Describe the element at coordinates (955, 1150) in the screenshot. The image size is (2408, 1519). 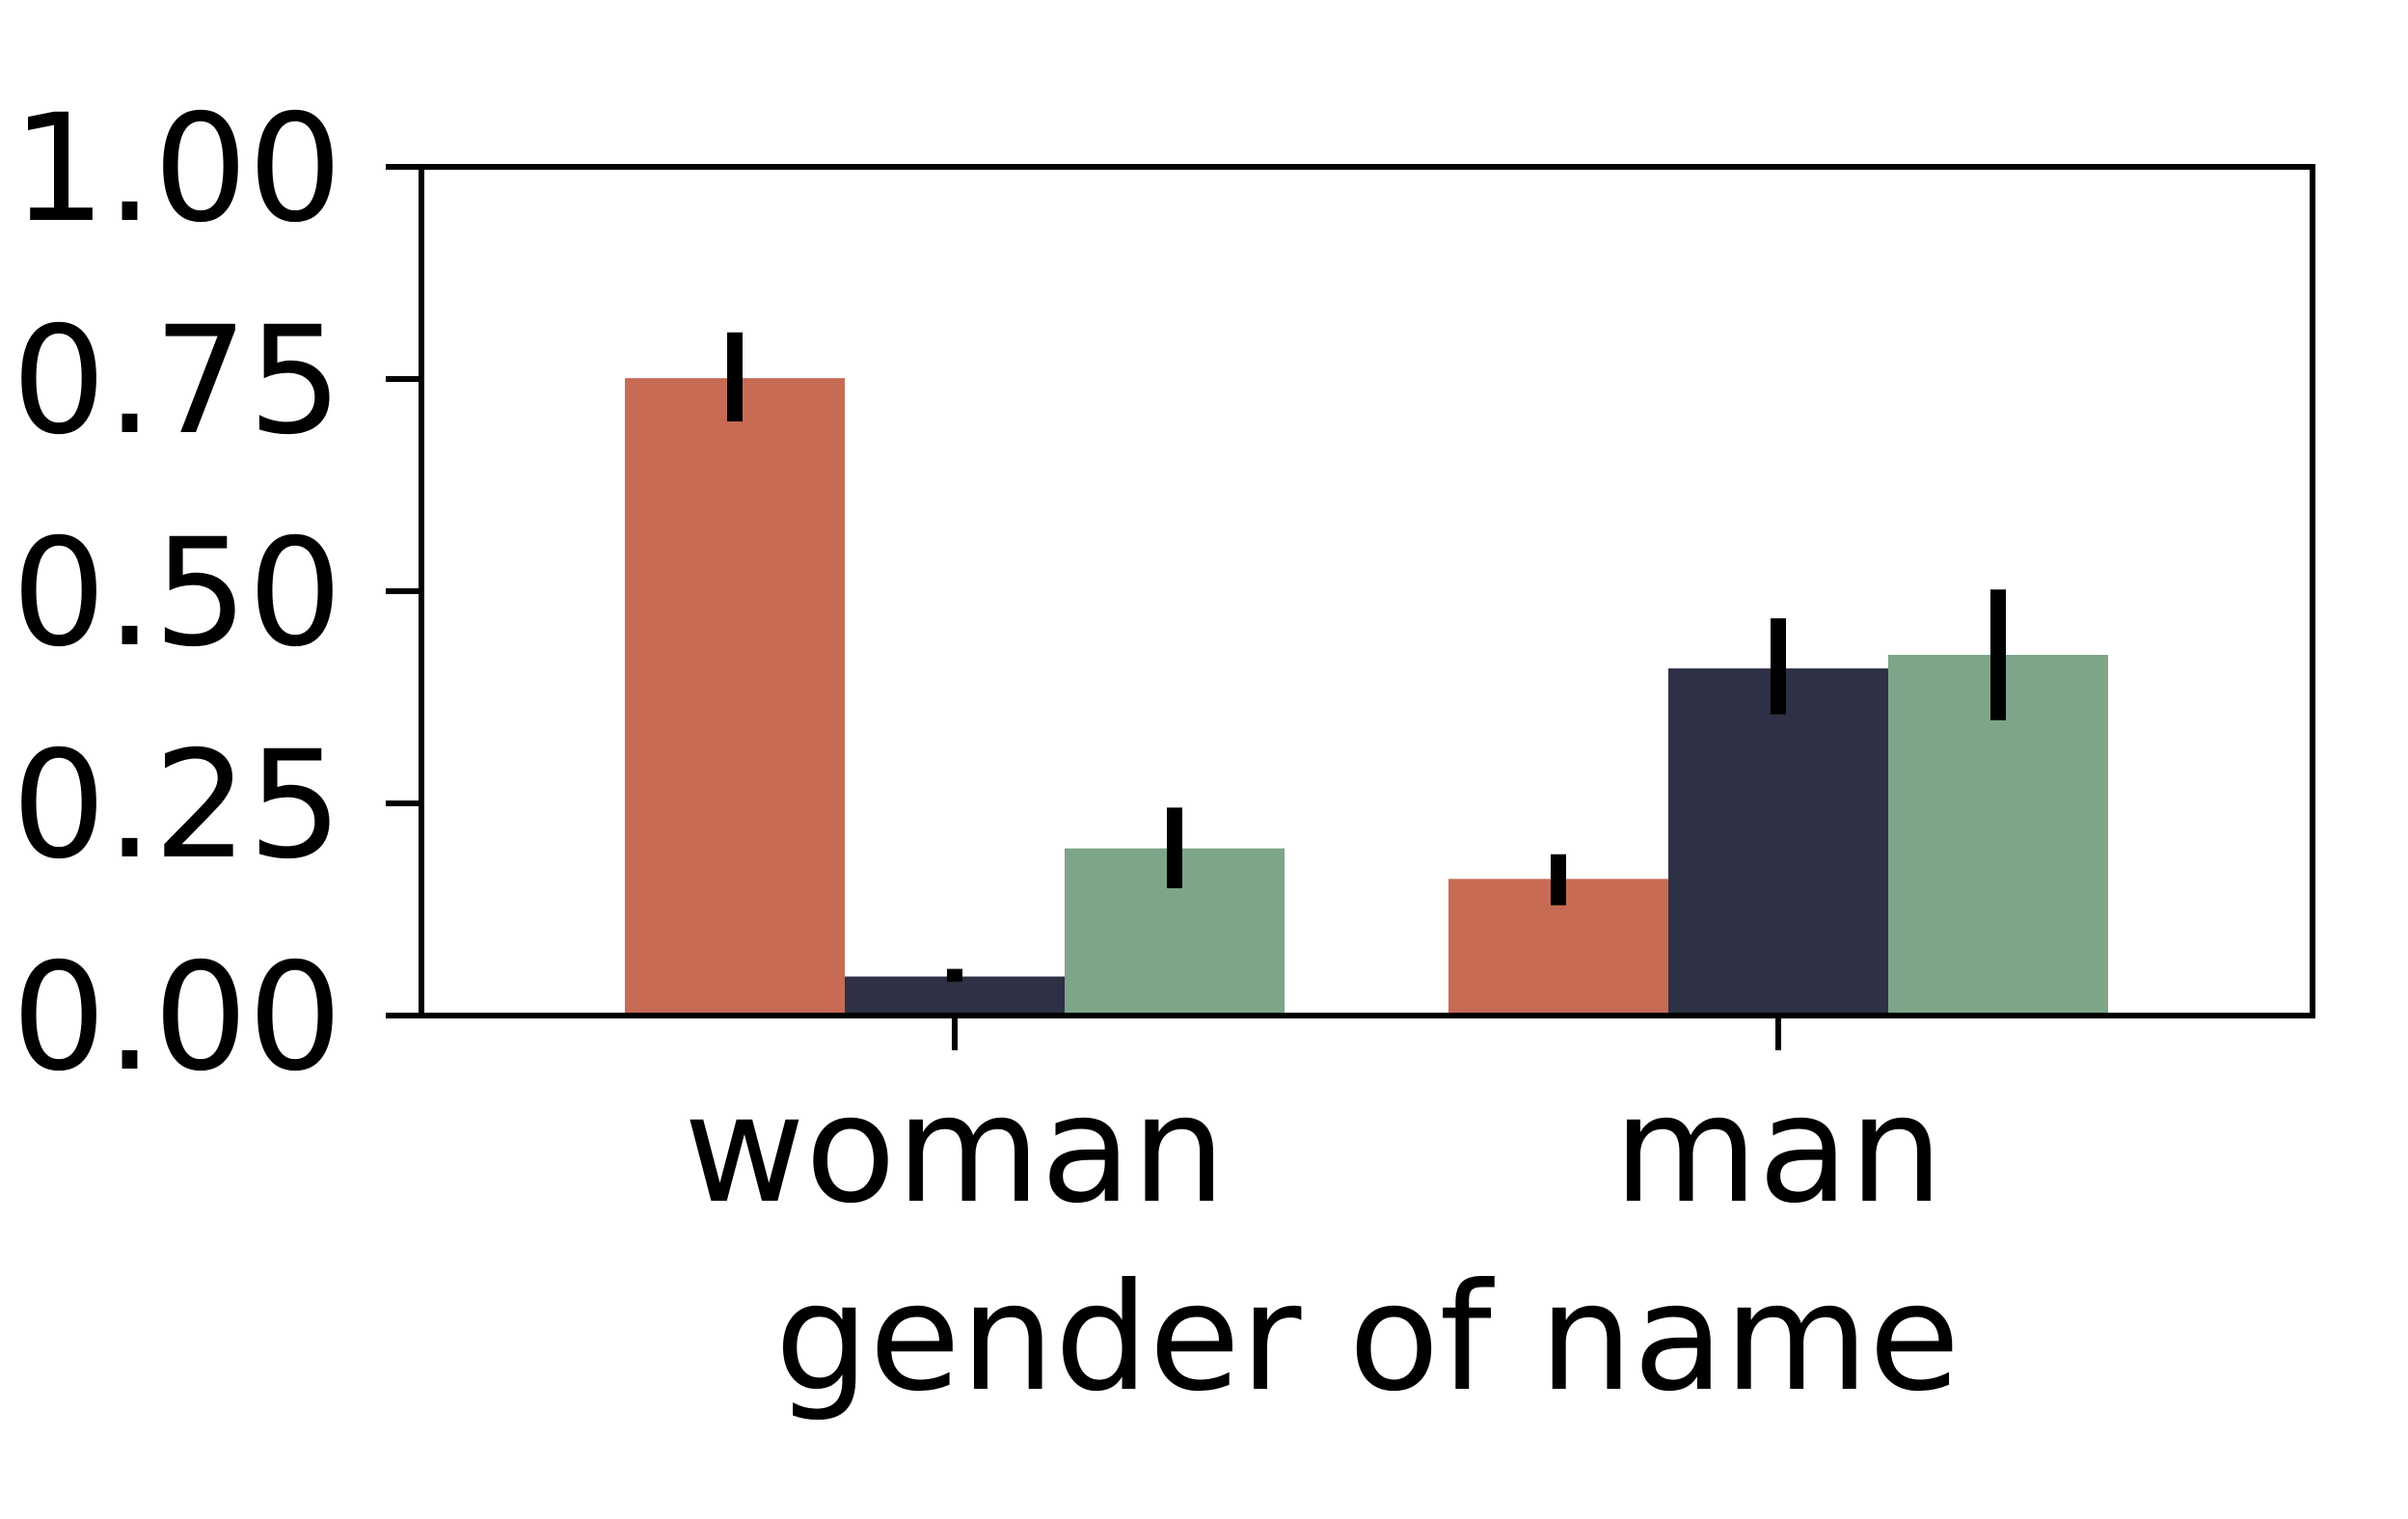
I see `x-tick-label-woman: woman` at that location.